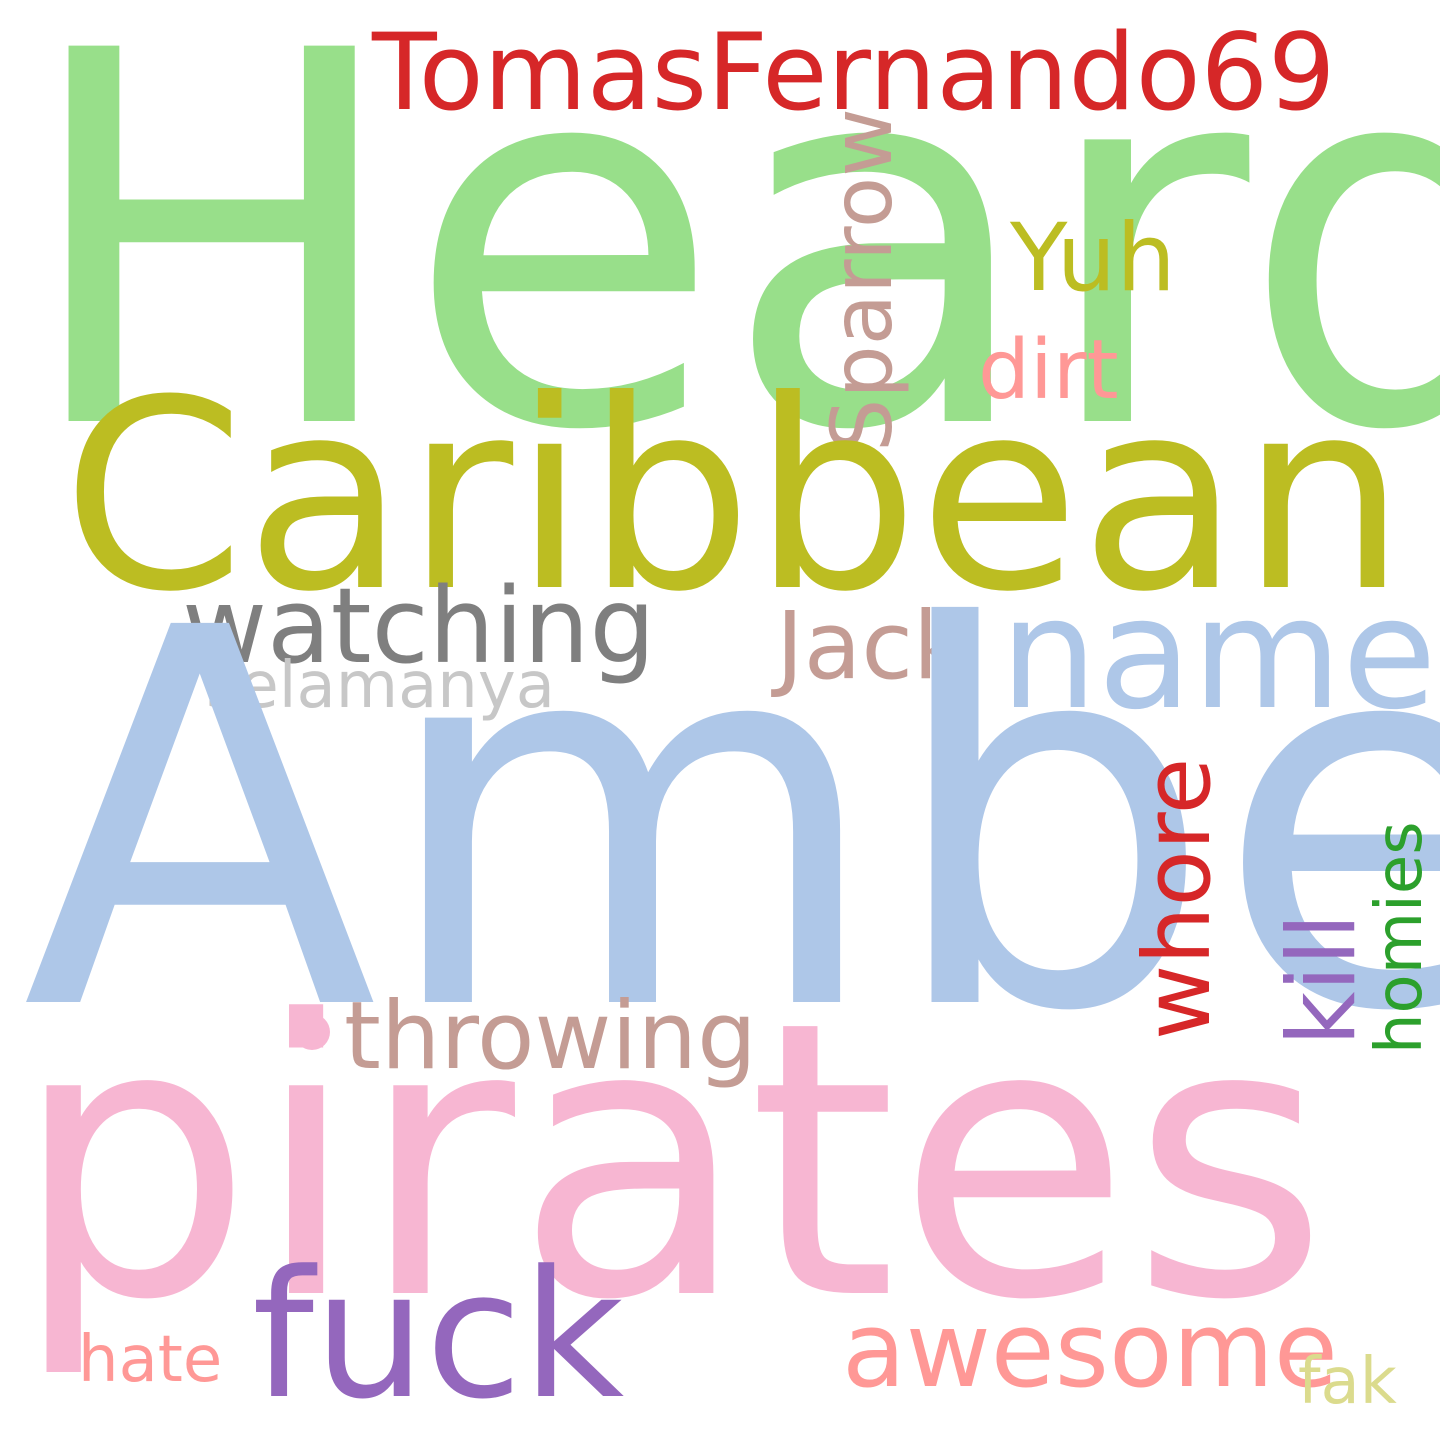 The image size is (1440, 1440). What do you see at coordinates (438, 1335) in the screenshot?
I see `word-fuck: fuck` at bounding box center [438, 1335].